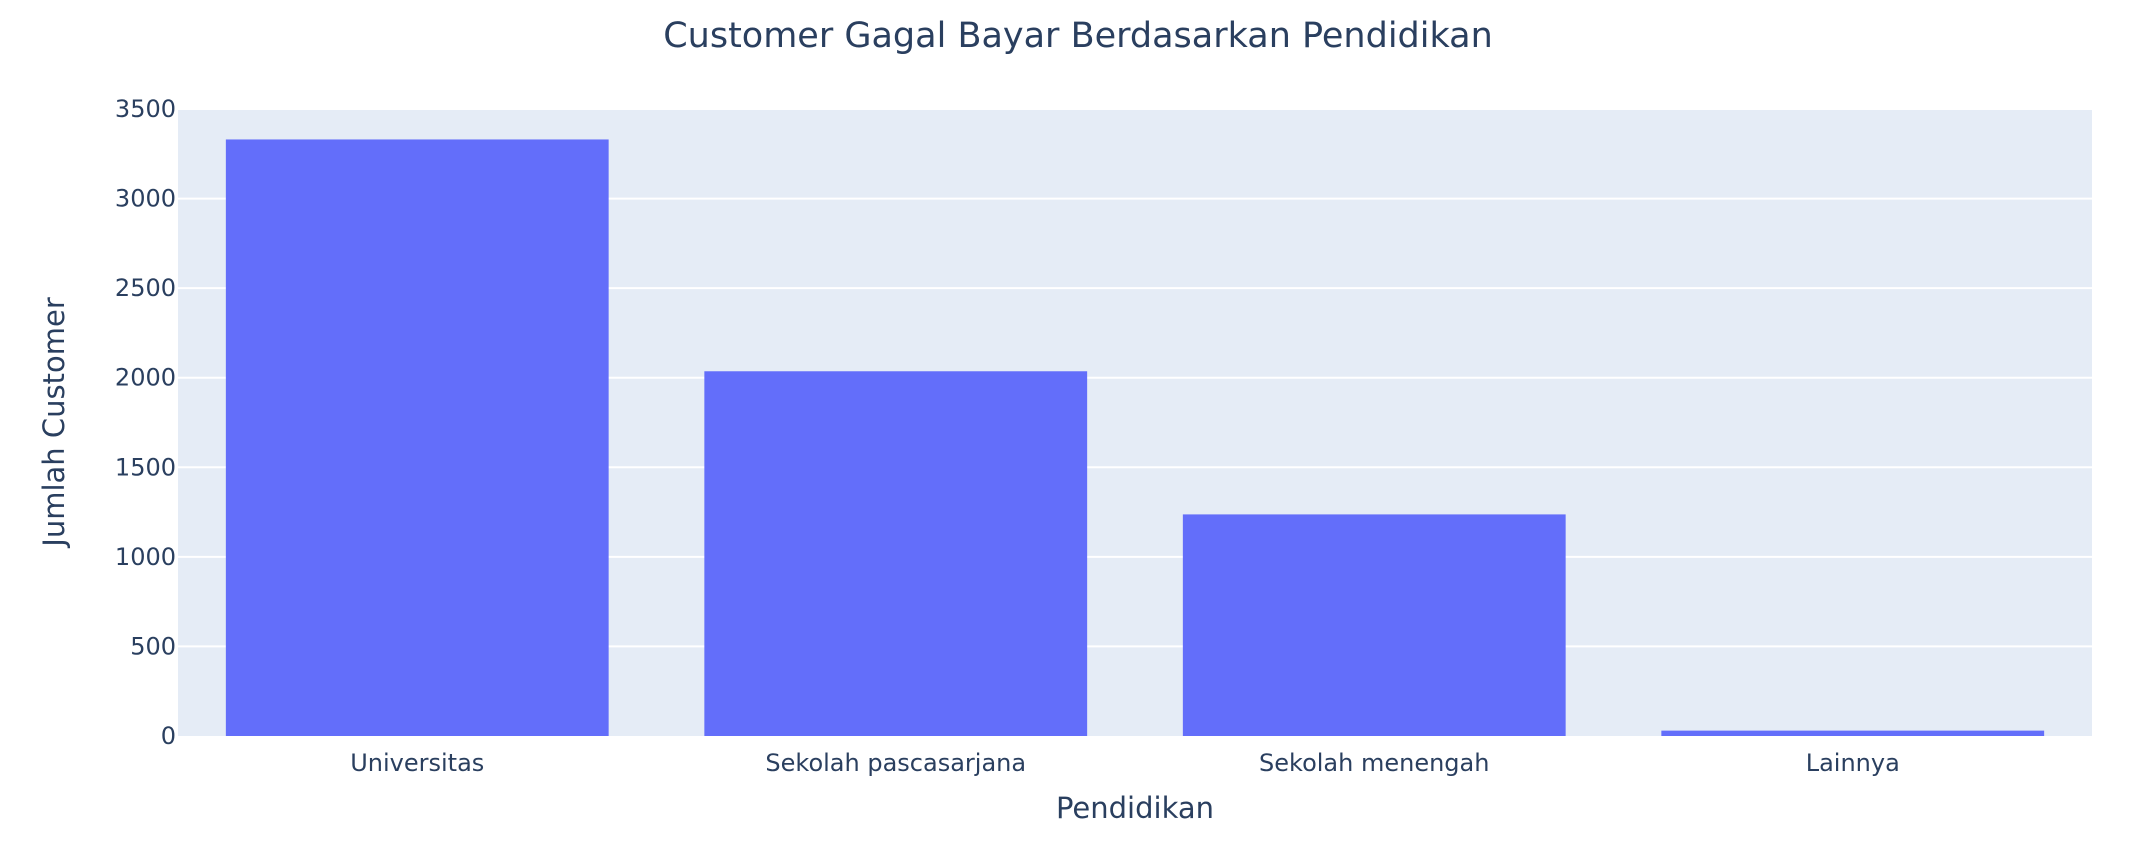  Describe the element at coordinates (895, 763) in the screenshot. I see `x-tick-label: Sekolah pascasarjana` at that location.